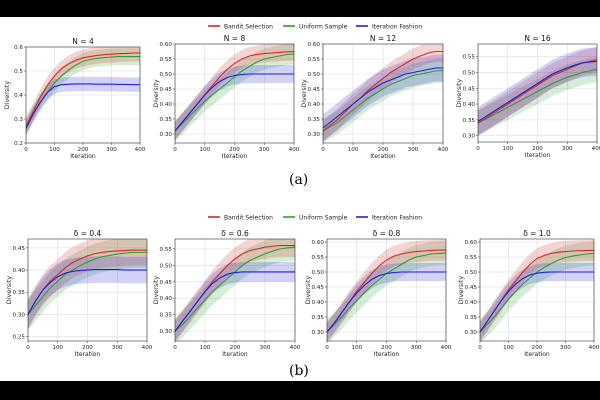 The image size is (600, 400). Describe the element at coordinates (235, 38) in the screenshot. I see `chart-title: N = 8` at that location.